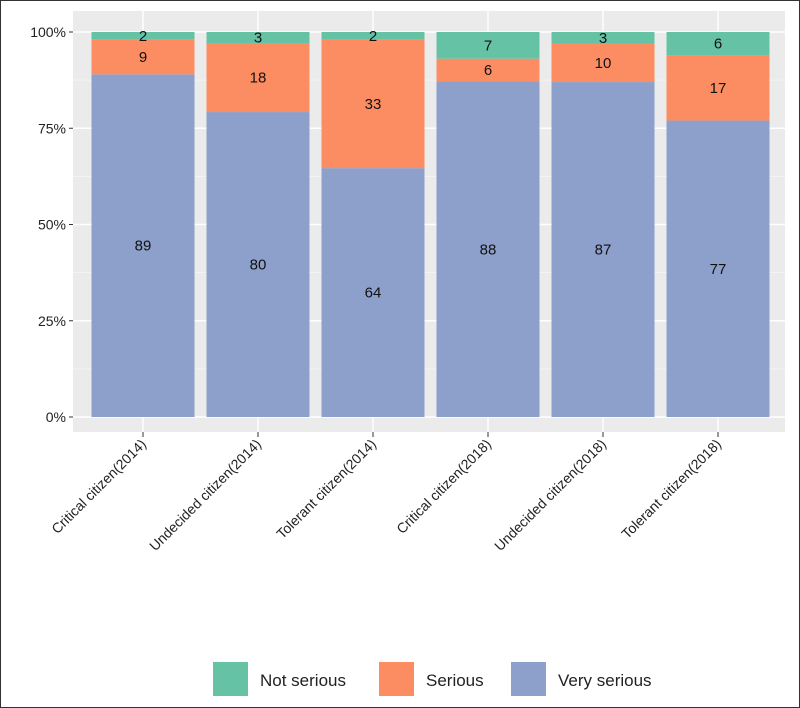  I want to click on data-label: 9, so click(143, 57).